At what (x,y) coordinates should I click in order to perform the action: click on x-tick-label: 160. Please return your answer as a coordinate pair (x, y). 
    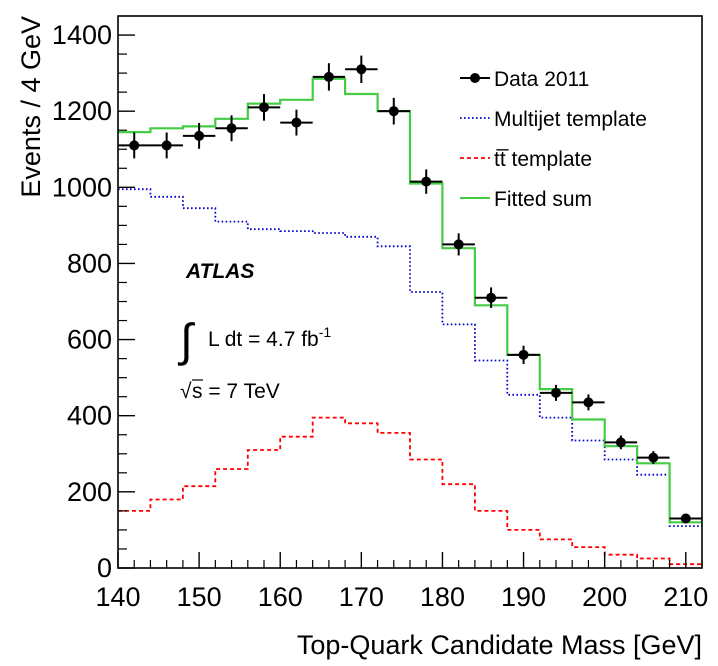
    Looking at the image, I should click on (280, 597).